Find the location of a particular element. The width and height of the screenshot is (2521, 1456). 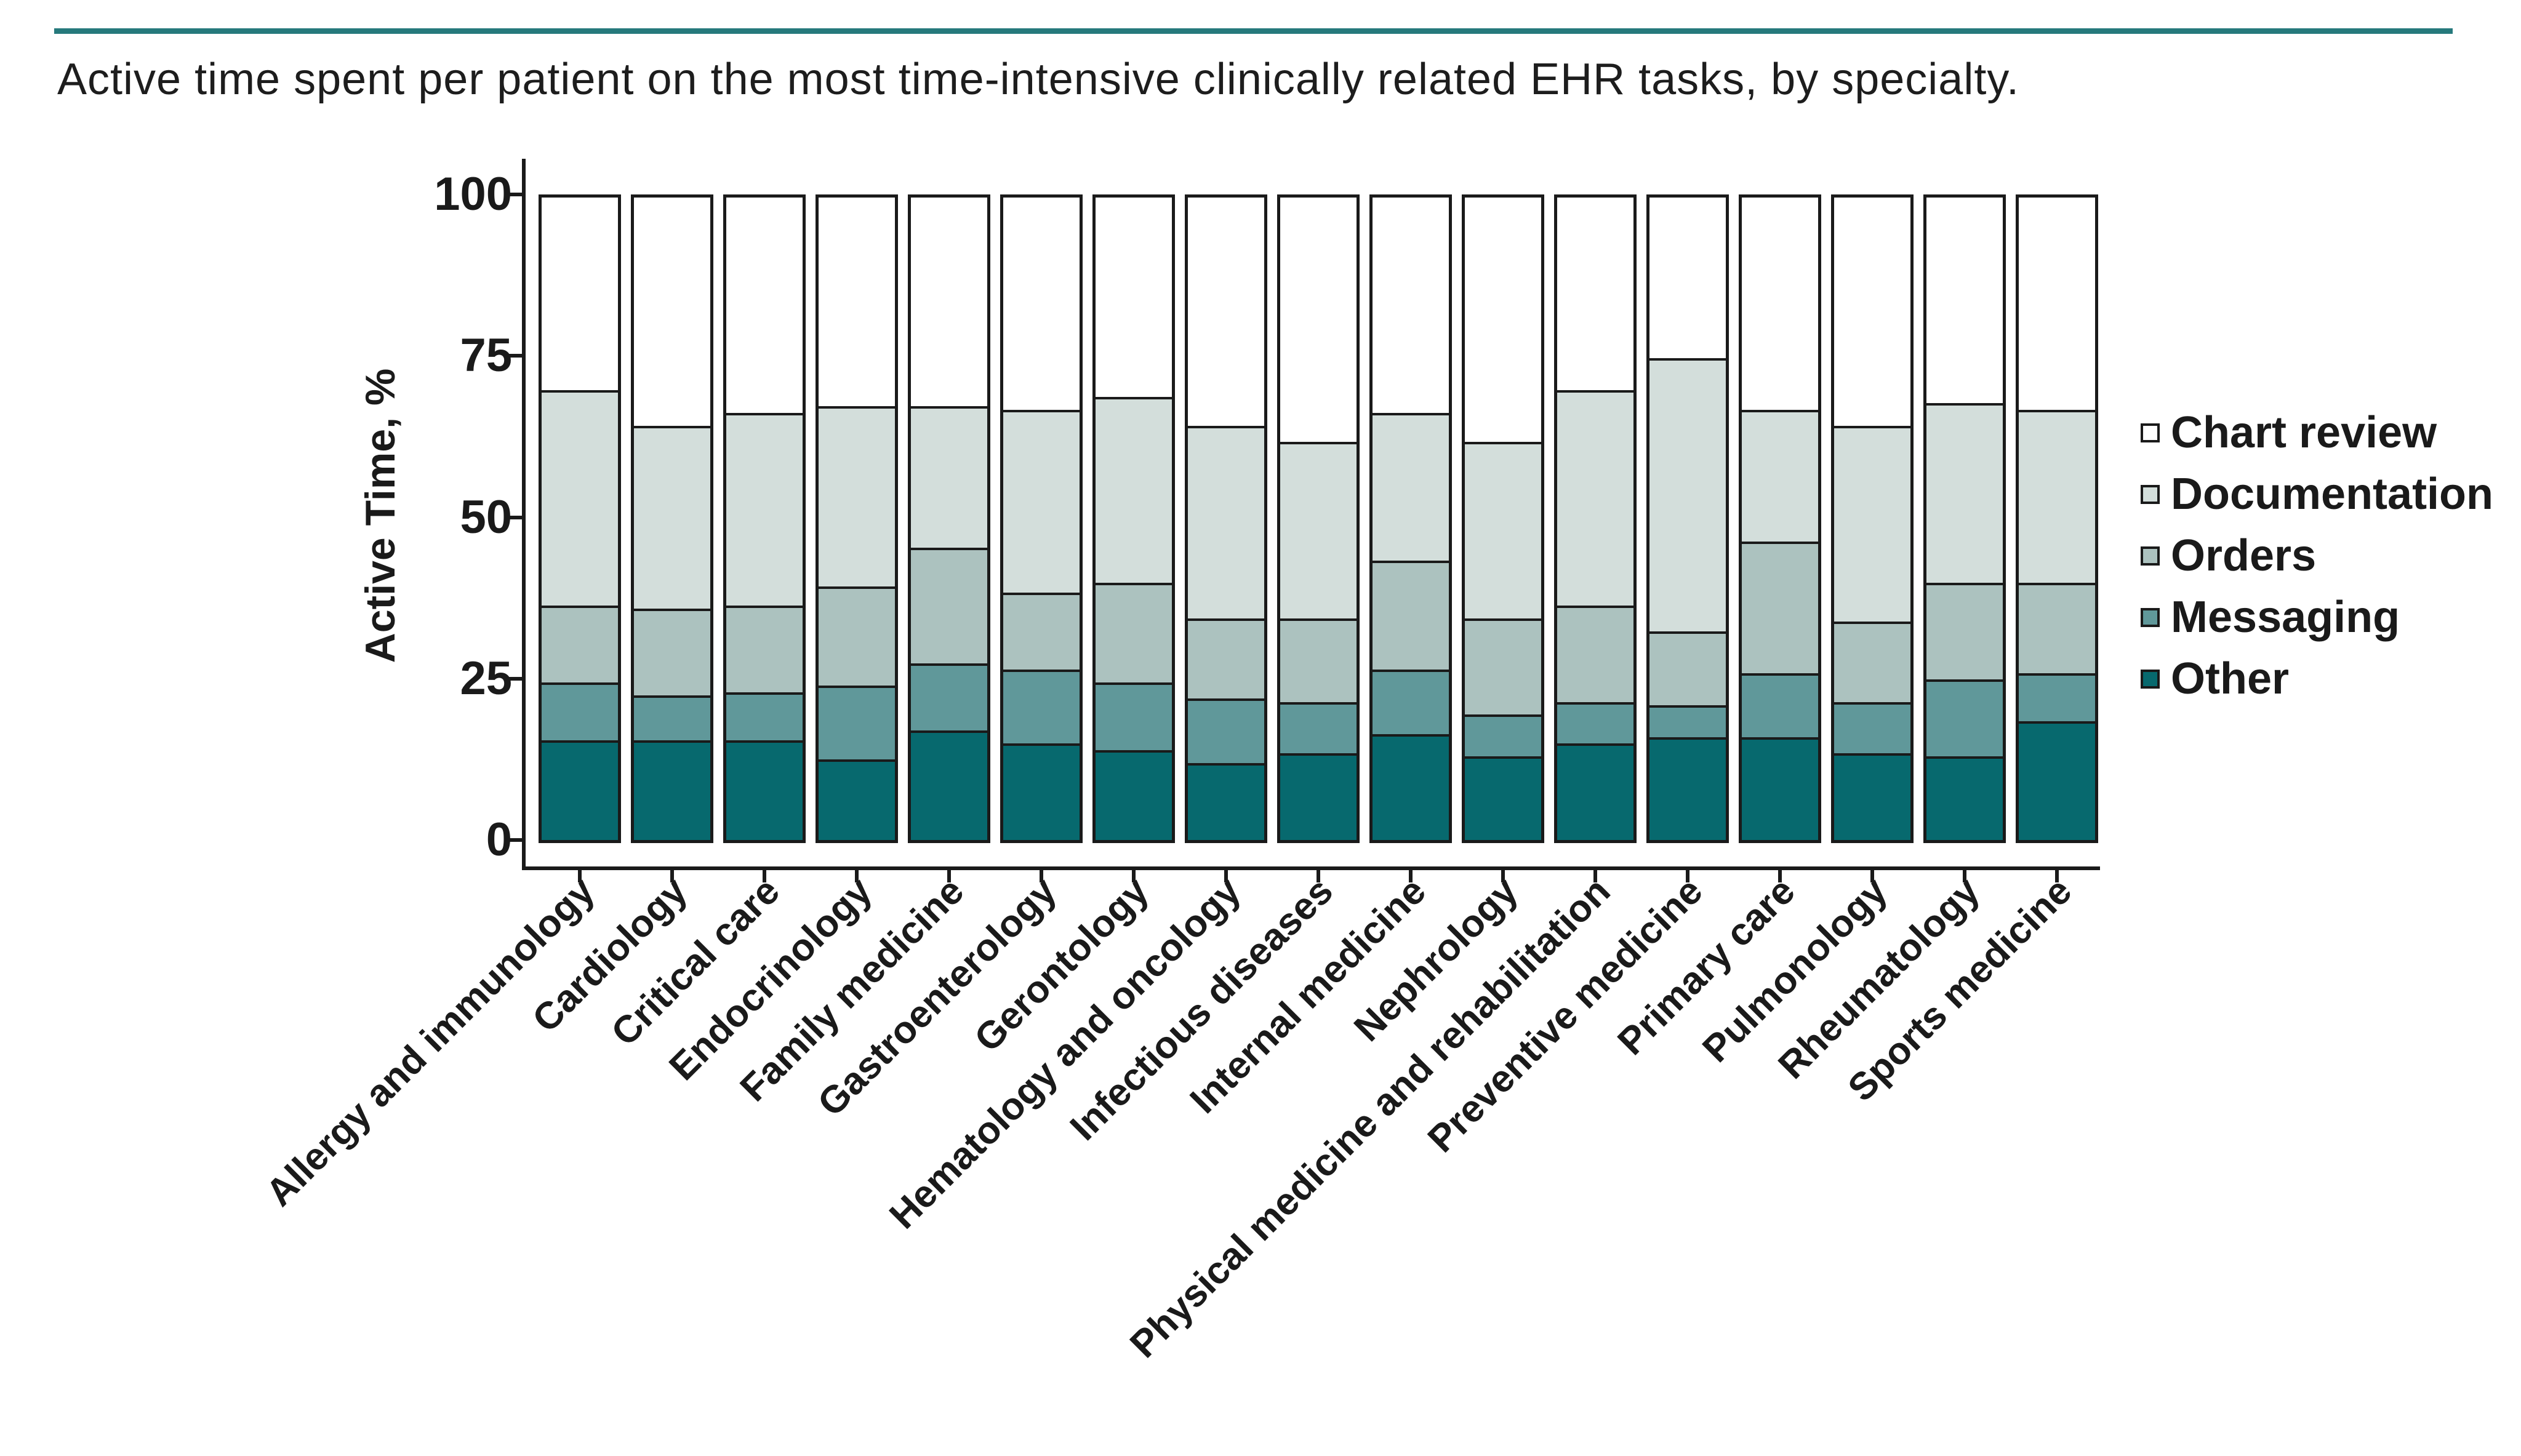

legend-swatch-orders is located at coordinates (2150, 556).